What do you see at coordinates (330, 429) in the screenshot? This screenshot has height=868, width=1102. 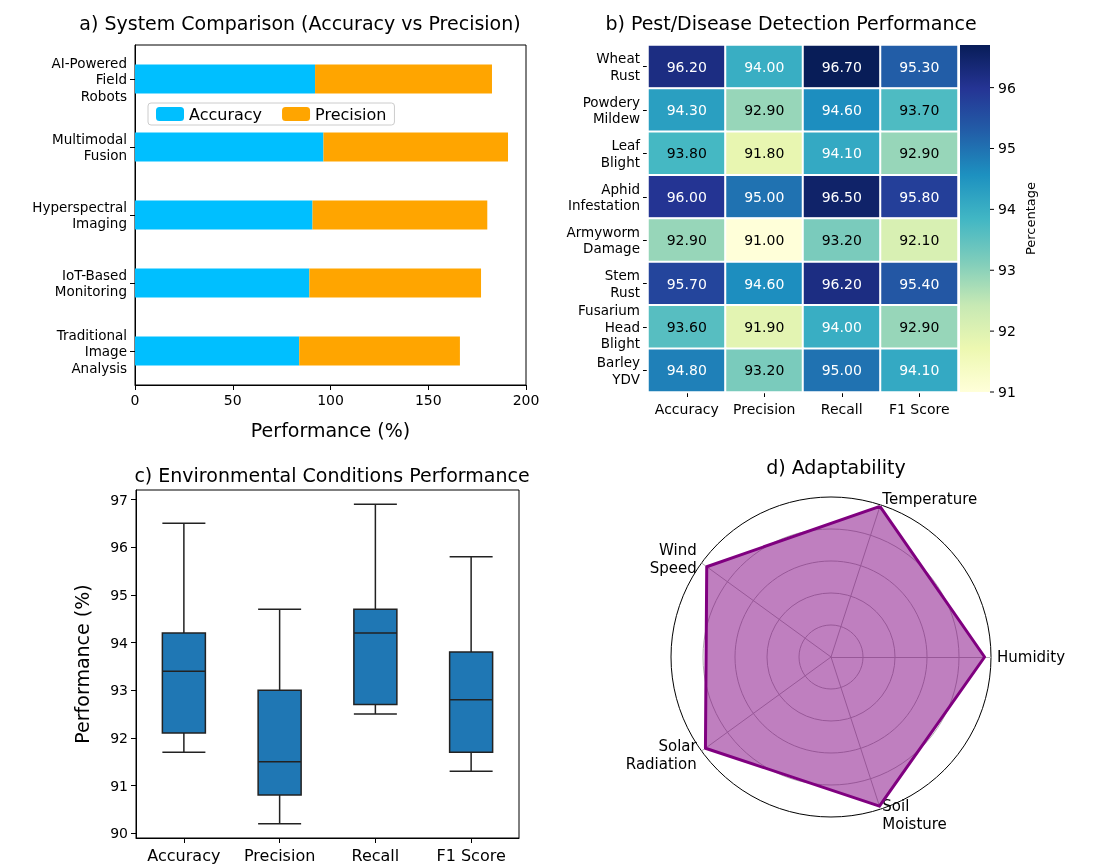 I see `x-axis-title: Performance (%)` at bounding box center [330, 429].